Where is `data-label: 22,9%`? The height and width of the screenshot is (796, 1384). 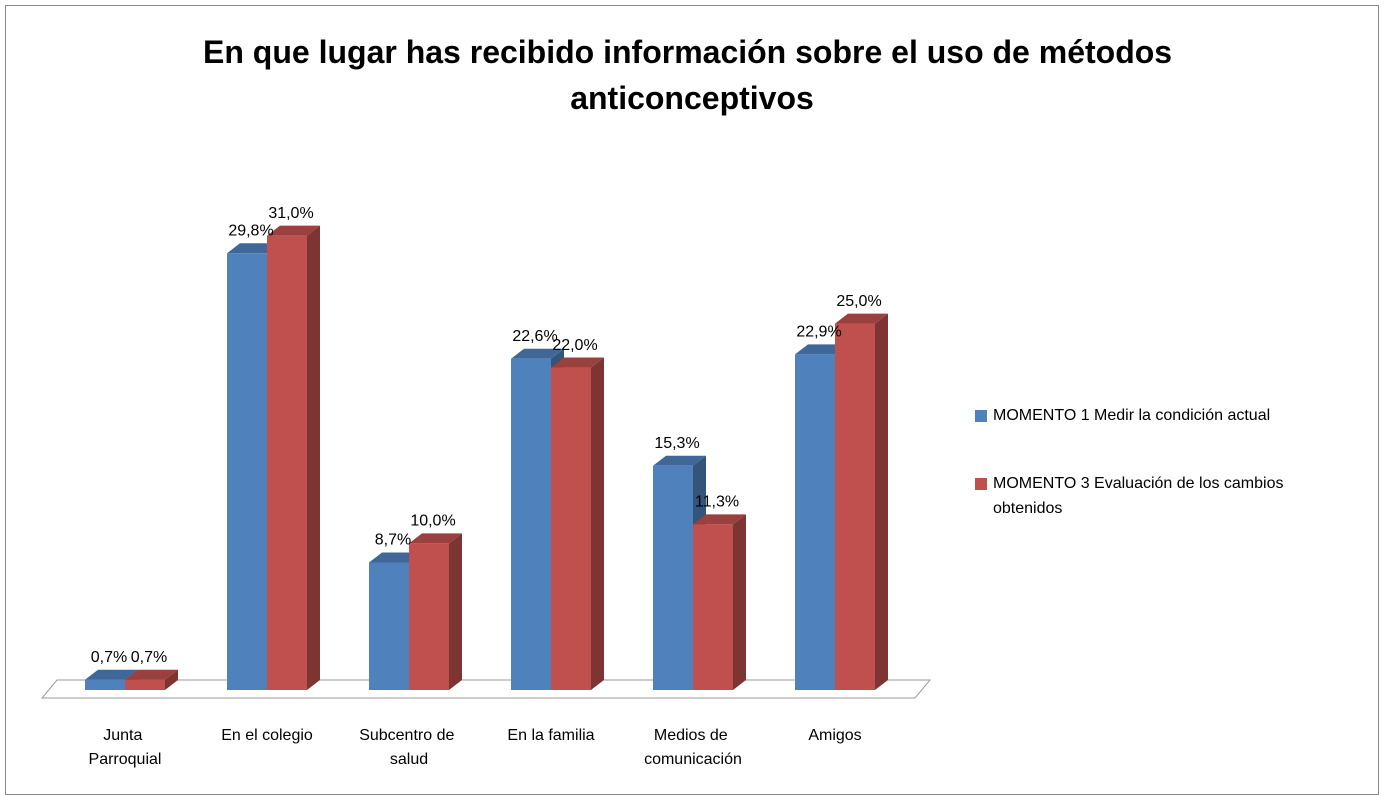 data-label: 22,9% is located at coordinates (818, 332).